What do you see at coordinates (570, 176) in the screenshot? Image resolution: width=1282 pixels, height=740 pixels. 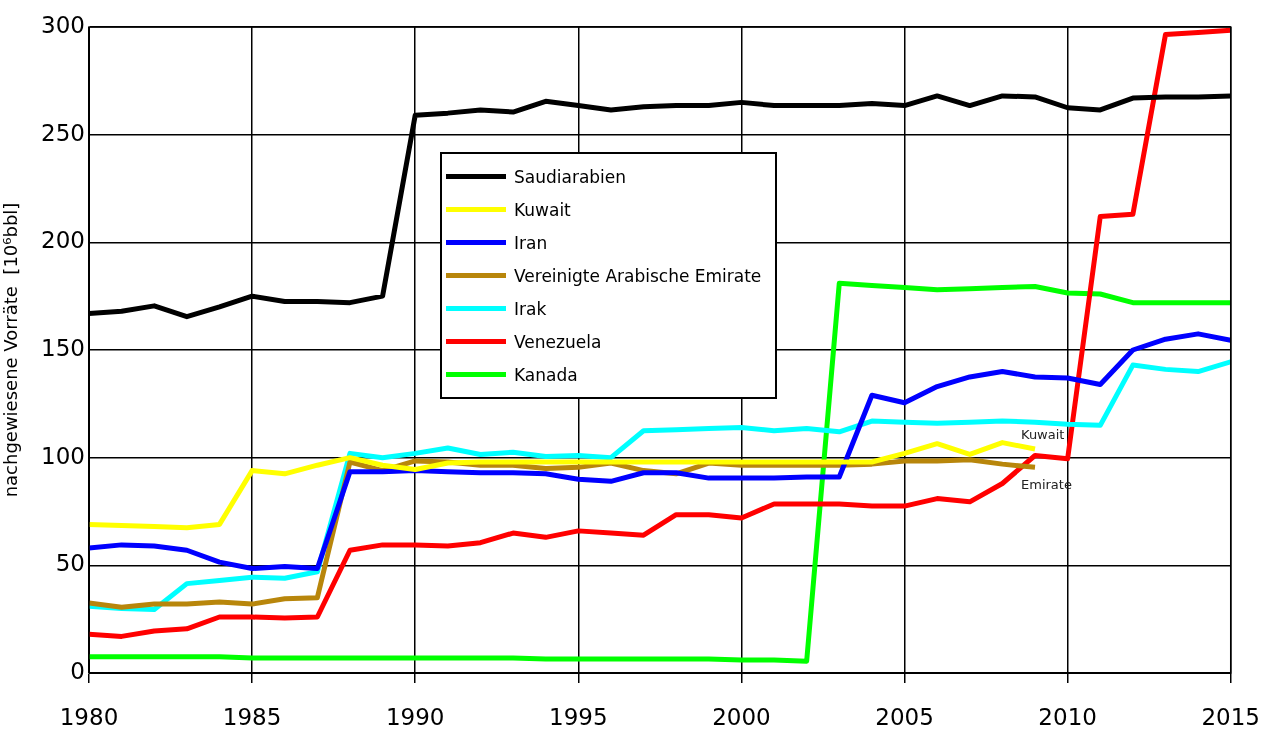 I see `legend-label: Saudiarabien` at bounding box center [570, 176].